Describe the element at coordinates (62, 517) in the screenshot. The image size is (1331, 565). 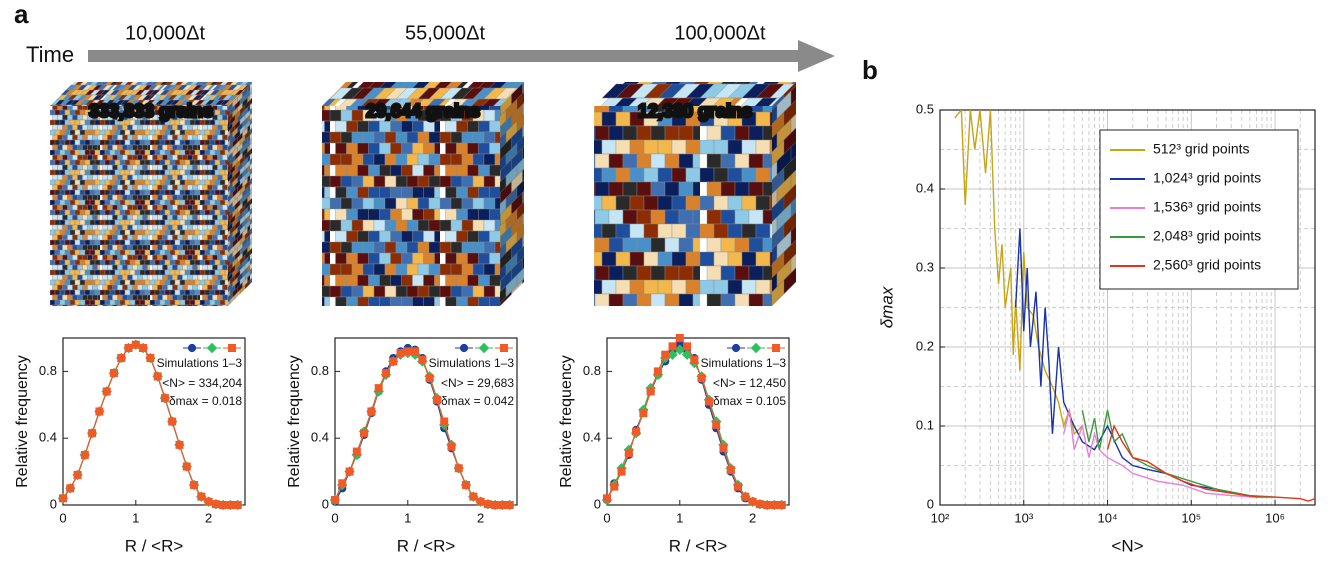
I see `x-tick-label: 0` at that location.